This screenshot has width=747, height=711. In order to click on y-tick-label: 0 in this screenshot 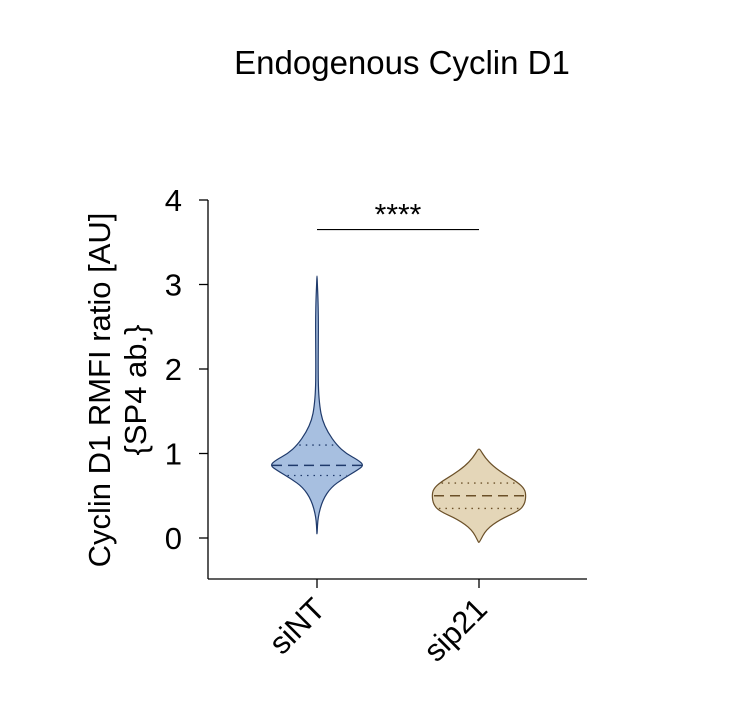, I will do `click(173, 538)`.